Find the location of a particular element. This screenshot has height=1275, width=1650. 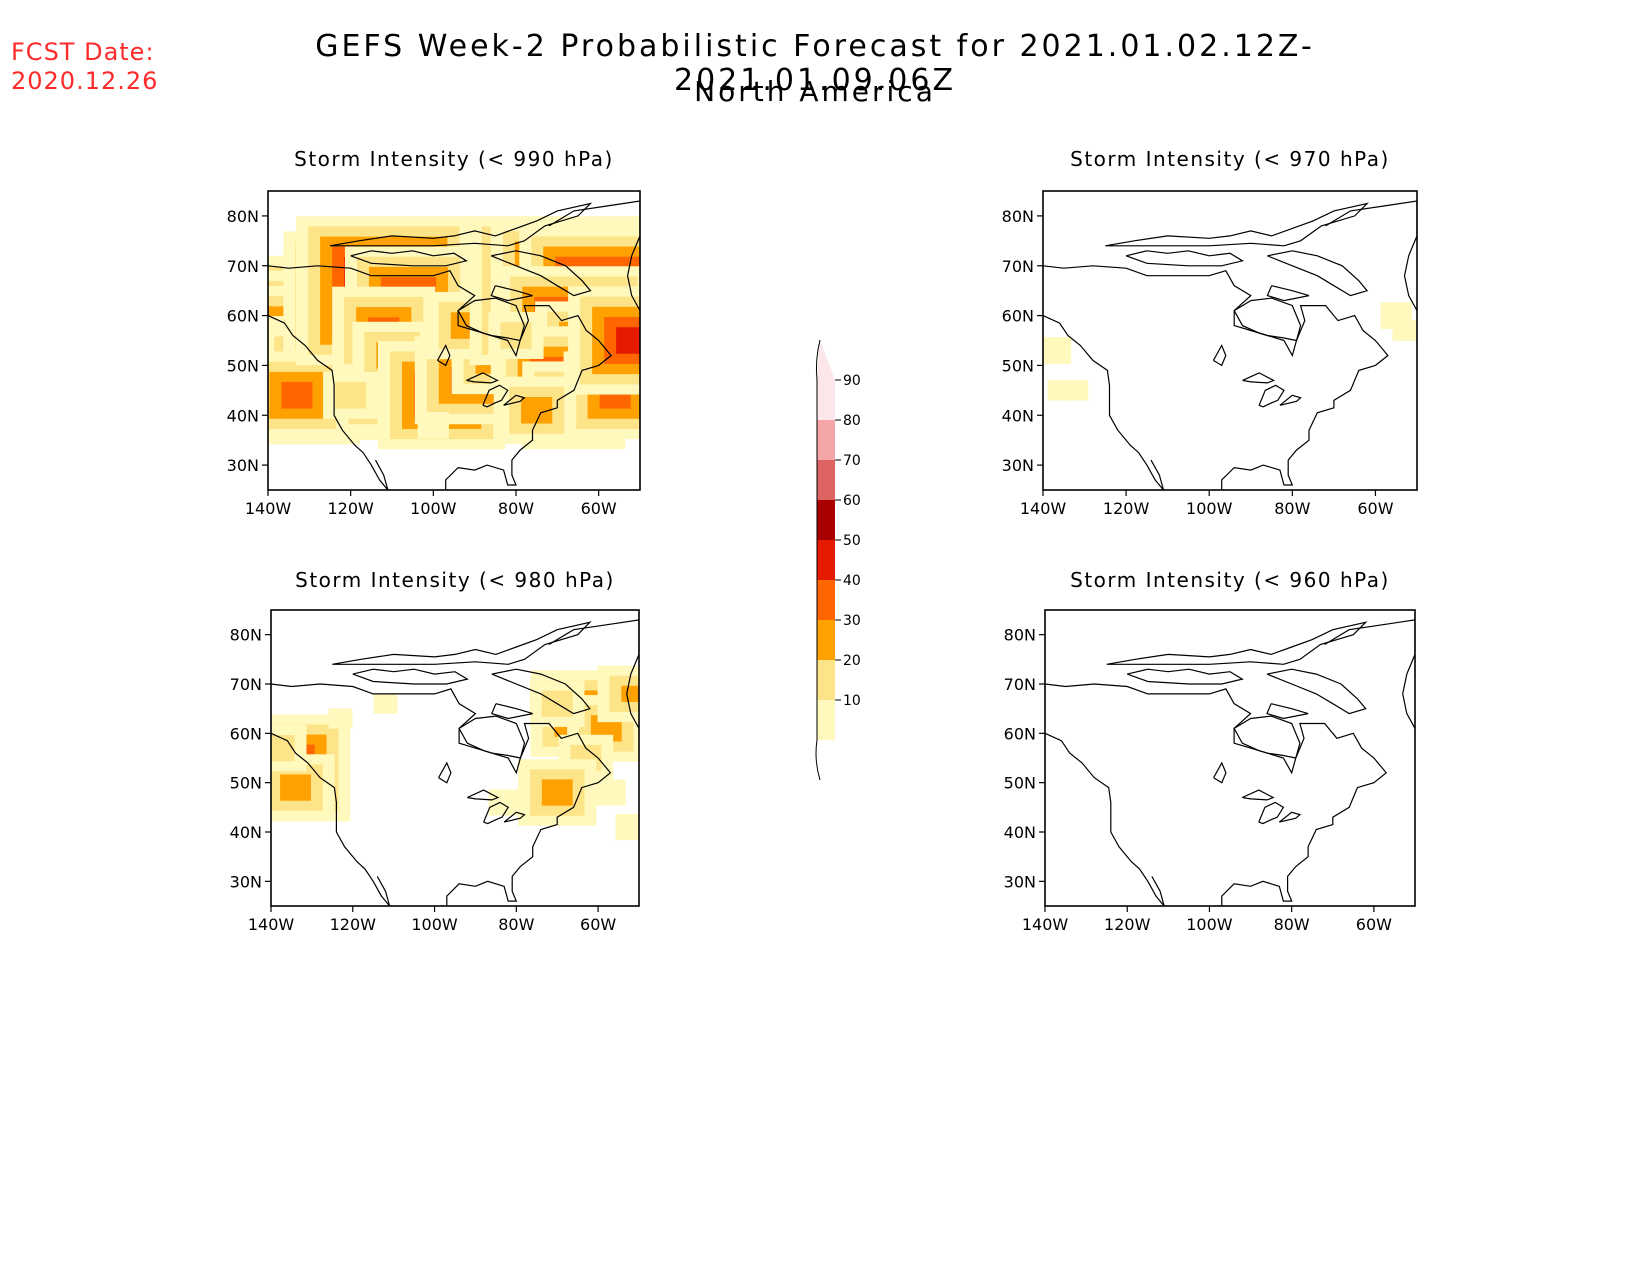

colorbar-cap-bottom is located at coordinates (818, 760).